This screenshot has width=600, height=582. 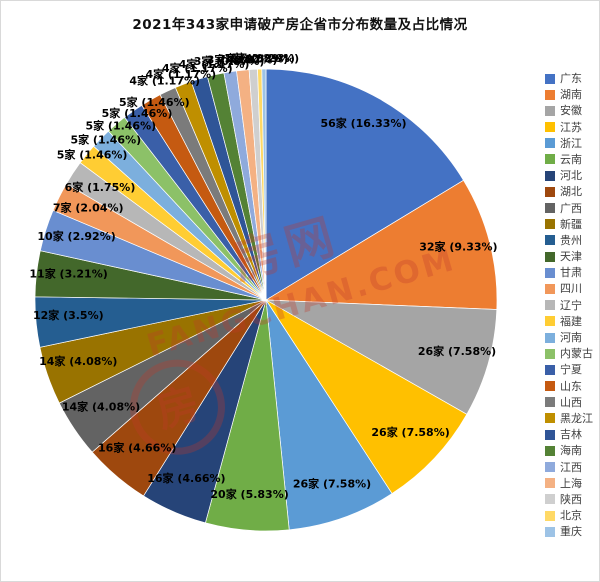 I want to click on legend-label: 安徽, so click(x=571, y=111).